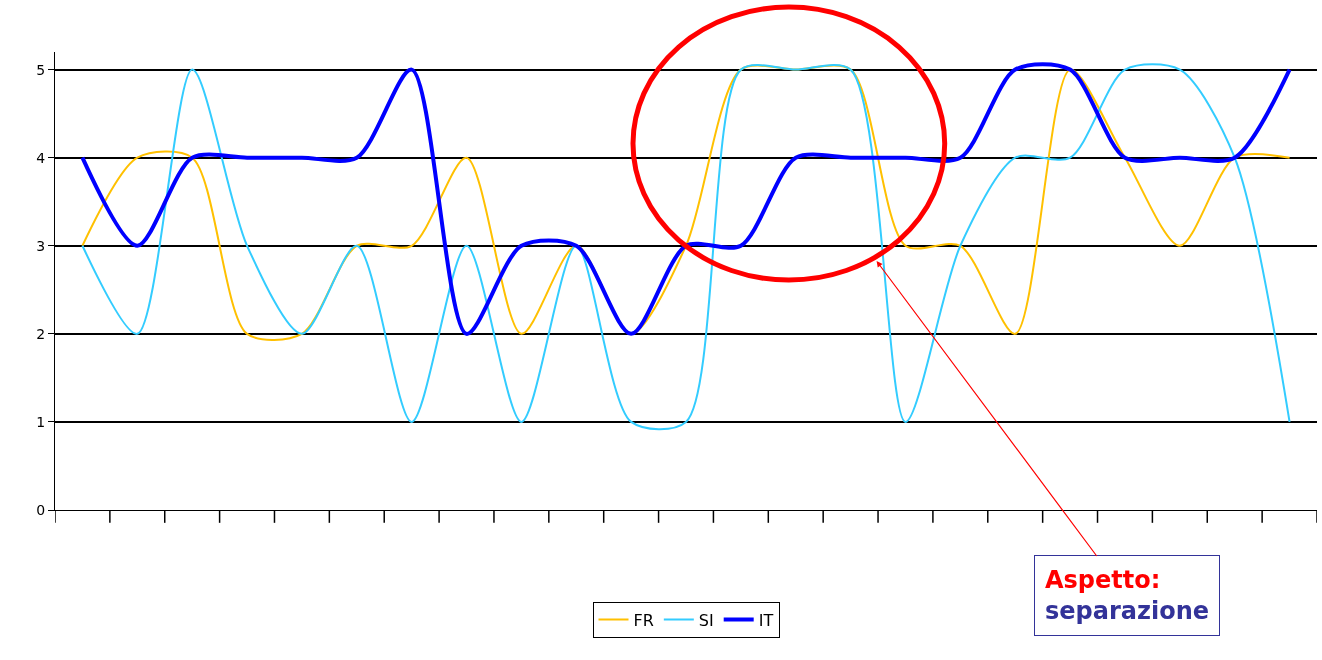 This screenshot has height=660, width=1322. I want to click on y-tick-label: 0, so click(41, 509).